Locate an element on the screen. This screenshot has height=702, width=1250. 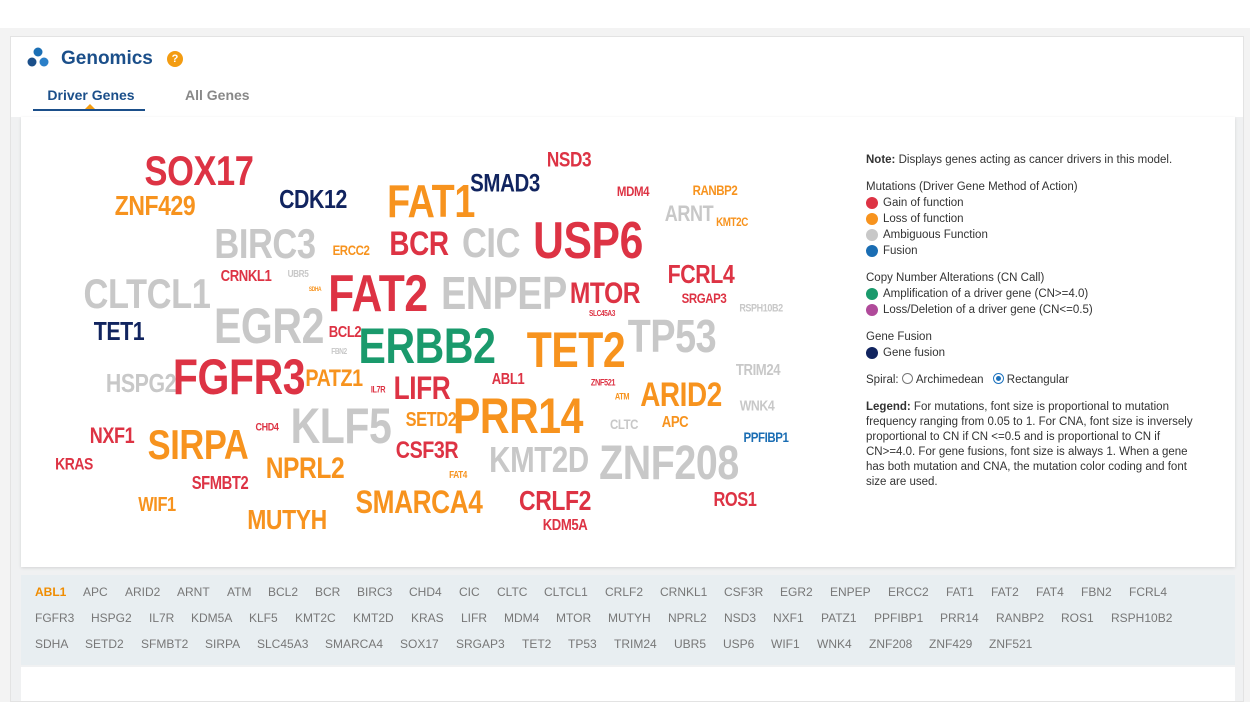
gene-list-item-prr14: PRR14 is located at coordinates (959, 618).